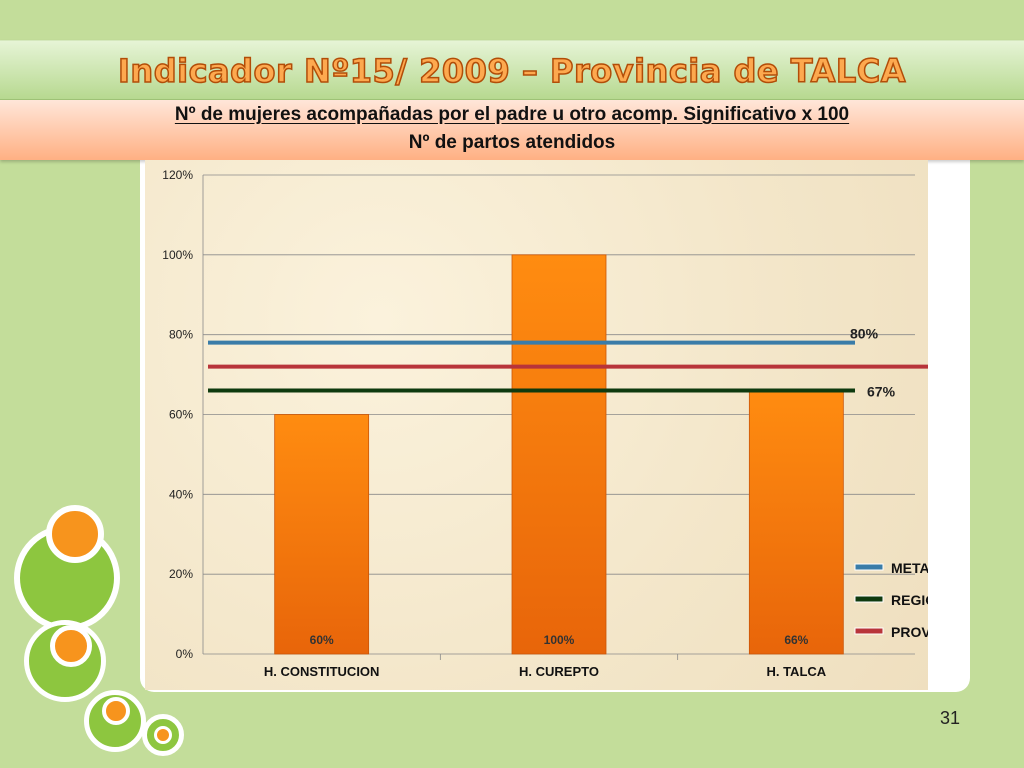 This screenshot has width=1024, height=768. I want to click on x-tick-label: H. CUREPTO, so click(559, 671).